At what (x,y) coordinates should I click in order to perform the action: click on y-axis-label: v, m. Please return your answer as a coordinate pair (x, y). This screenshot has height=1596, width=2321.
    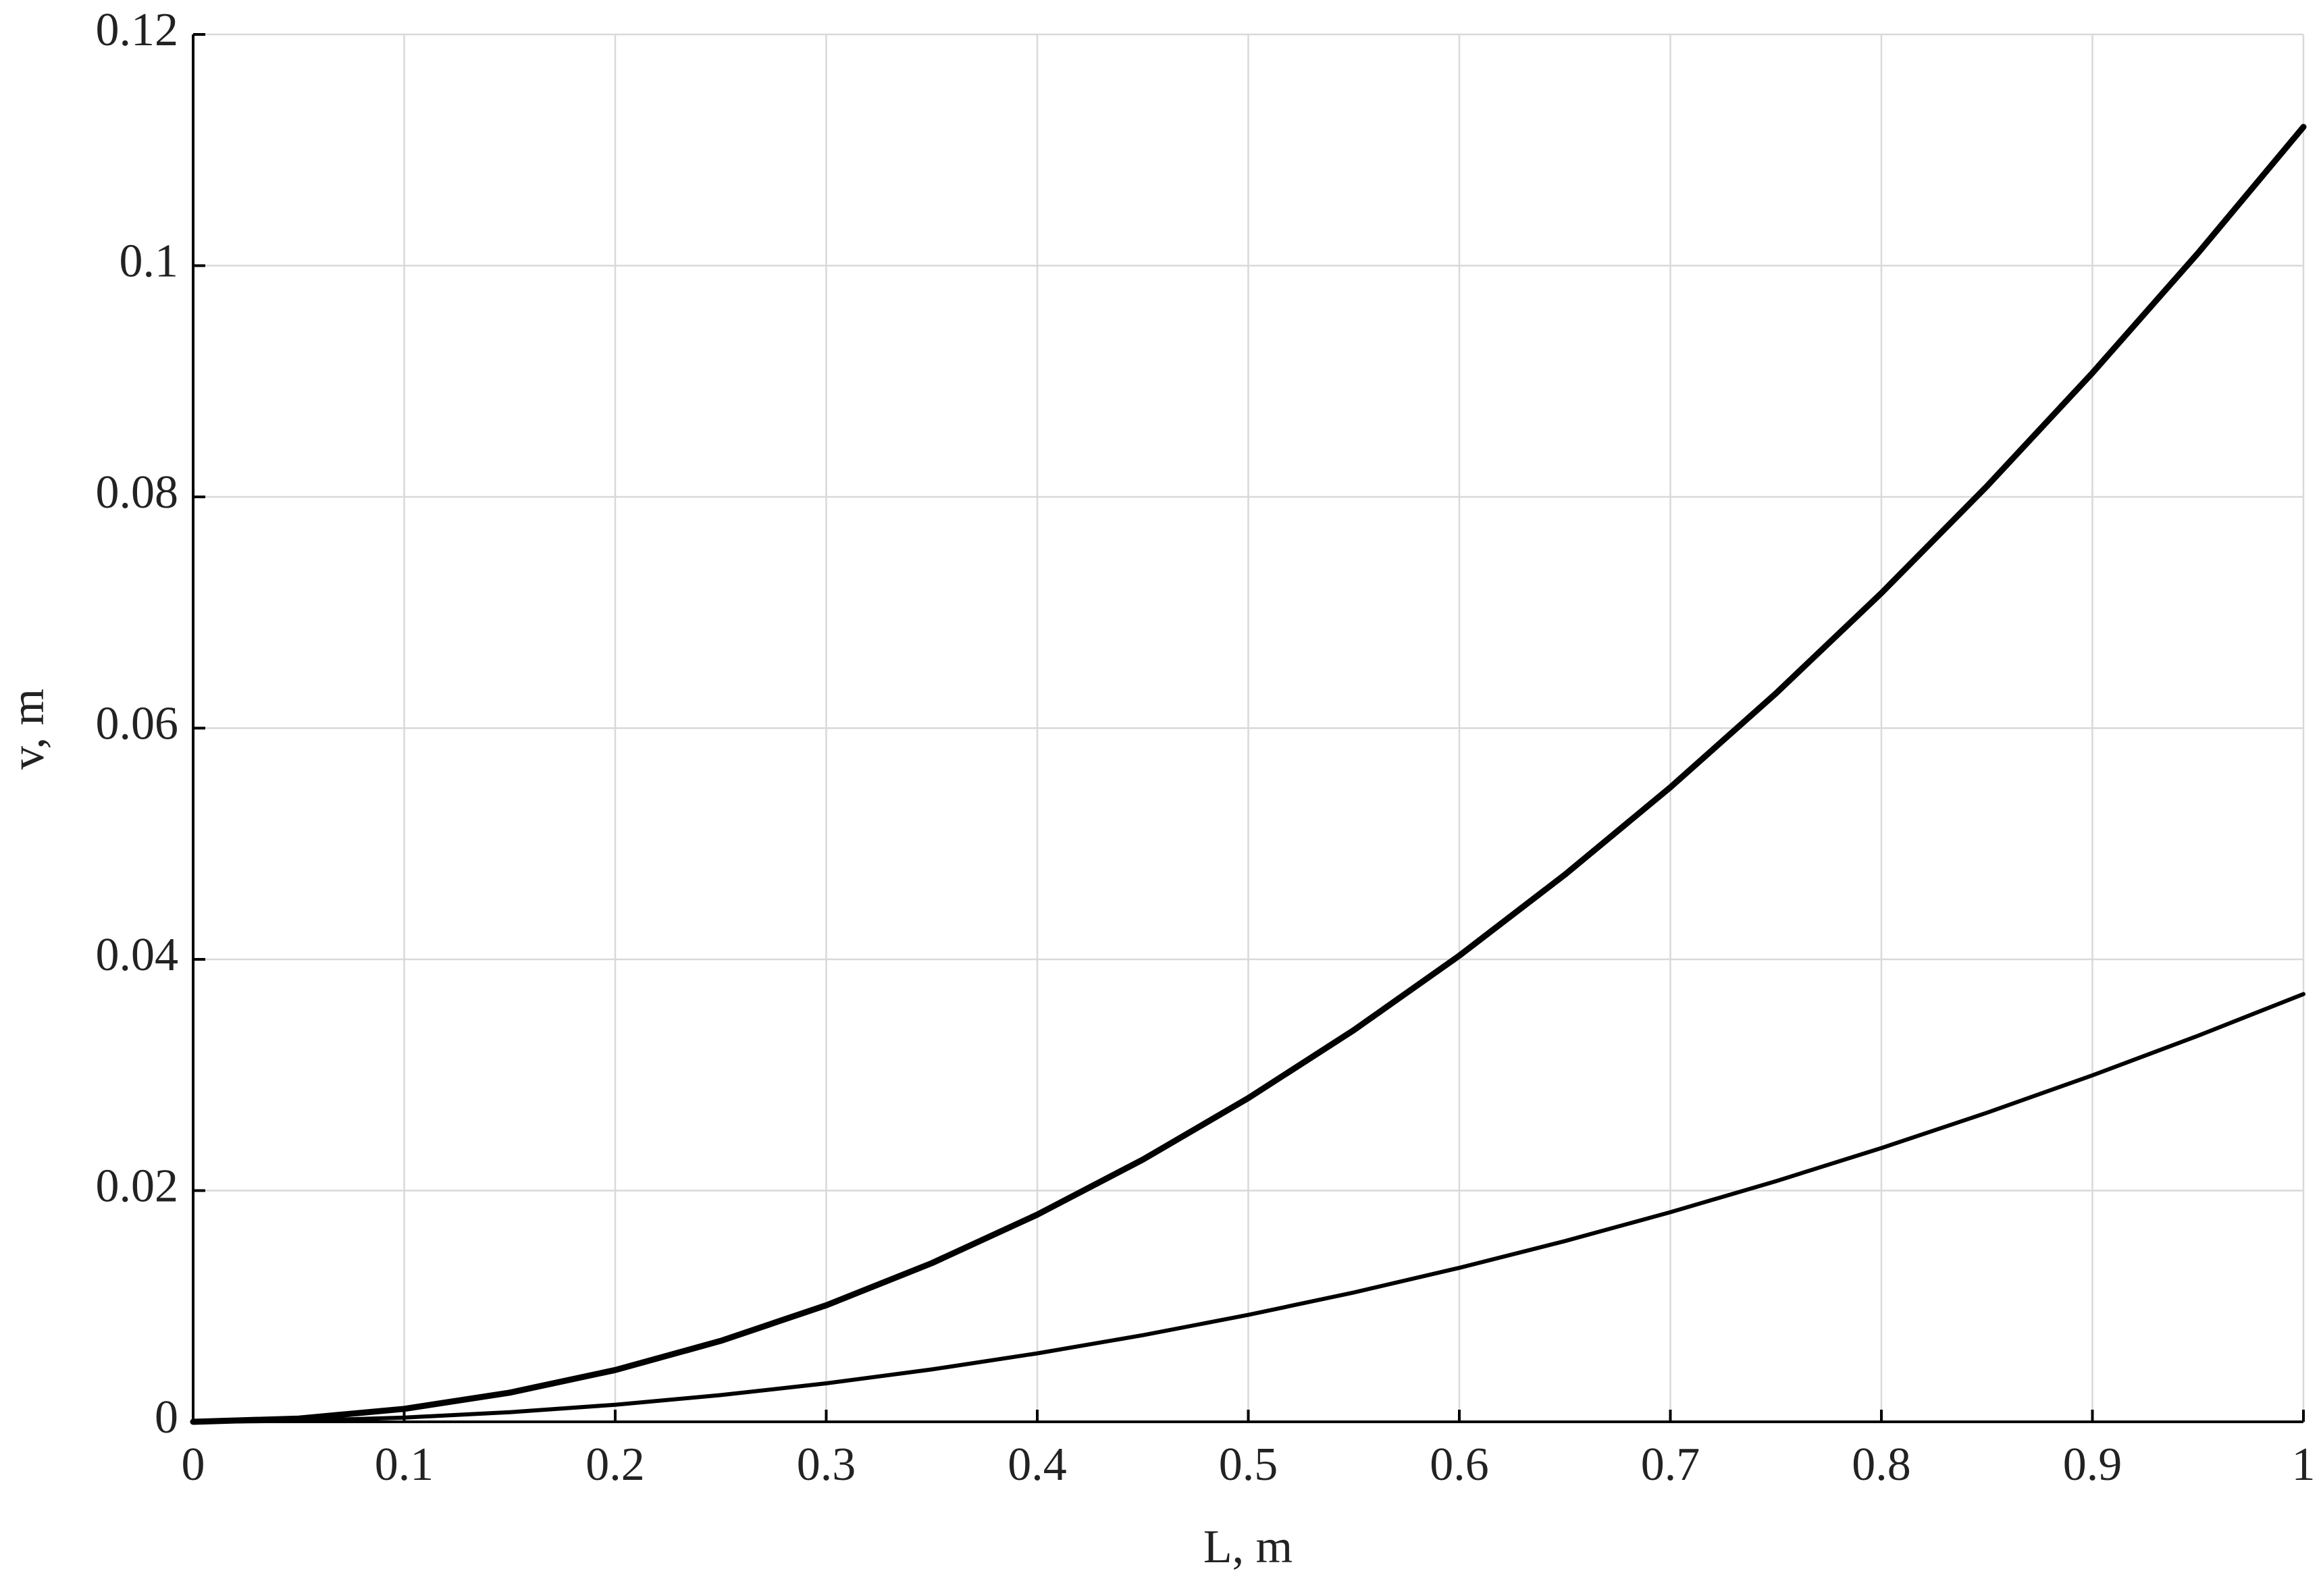
    Looking at the image, I should click on (28, 729).